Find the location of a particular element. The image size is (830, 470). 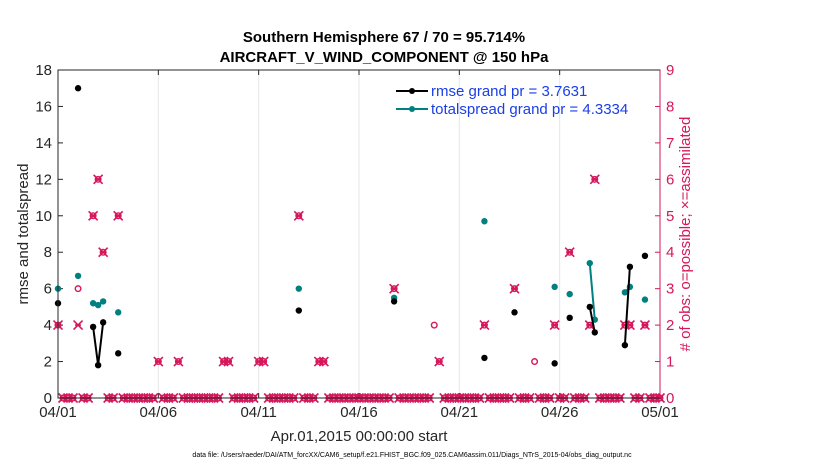

legend-rmse-label: rmse grand pr = 3.7631 is located at coordinates (509, 91).